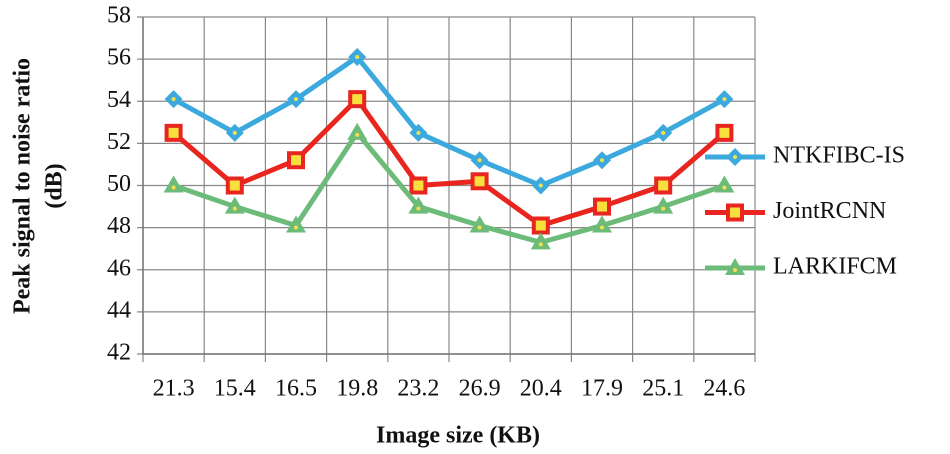 This screenshot has width=950, height=454. Describe the element at coordinates (449, 187) in the screenshot. I see `series-line` at that location.